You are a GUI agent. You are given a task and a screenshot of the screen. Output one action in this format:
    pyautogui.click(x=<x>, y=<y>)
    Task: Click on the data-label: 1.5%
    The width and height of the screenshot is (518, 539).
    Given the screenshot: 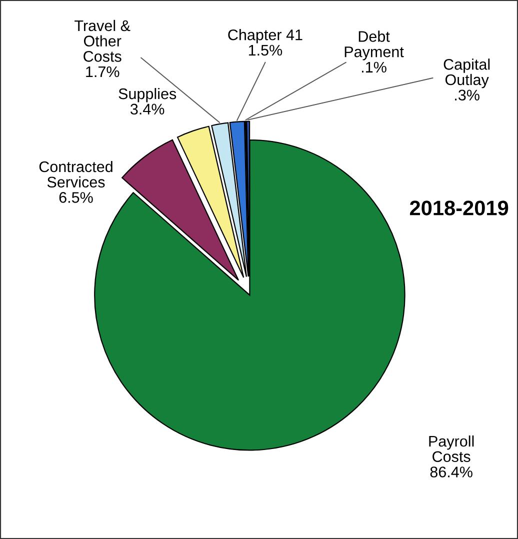 What is the action you would take?
    pyautogui.click(x=265, y=50)
    